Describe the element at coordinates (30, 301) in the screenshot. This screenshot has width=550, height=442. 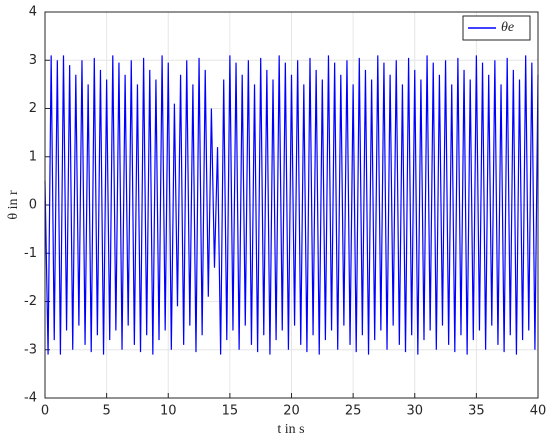
I see `y-tick-label: -2` at that location.